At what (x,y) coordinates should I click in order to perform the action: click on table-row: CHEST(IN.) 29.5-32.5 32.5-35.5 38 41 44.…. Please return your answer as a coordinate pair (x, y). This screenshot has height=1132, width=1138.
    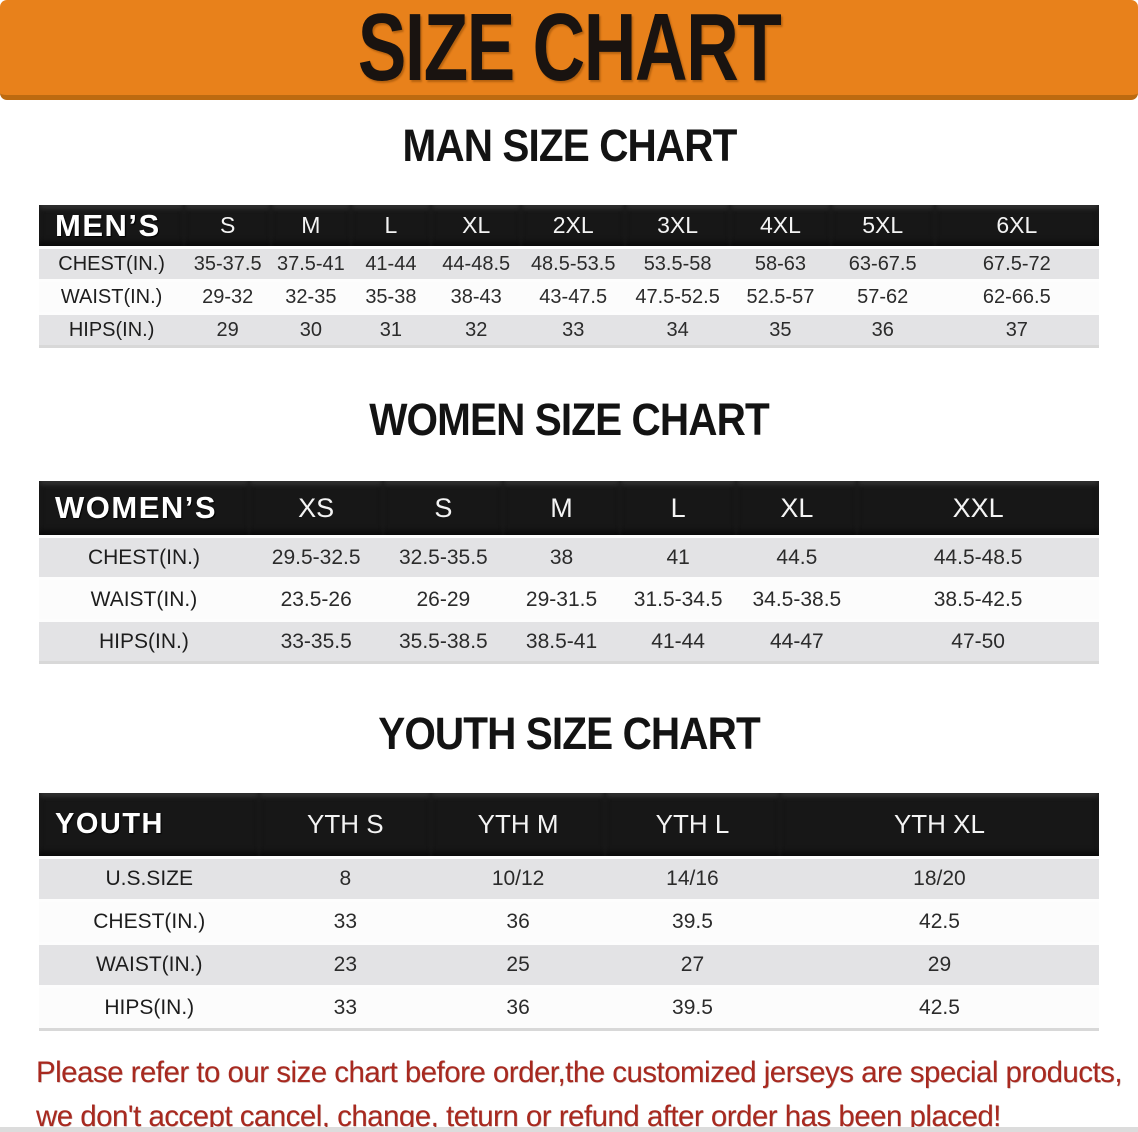
    Looking at the image, I should click on (569, 557).